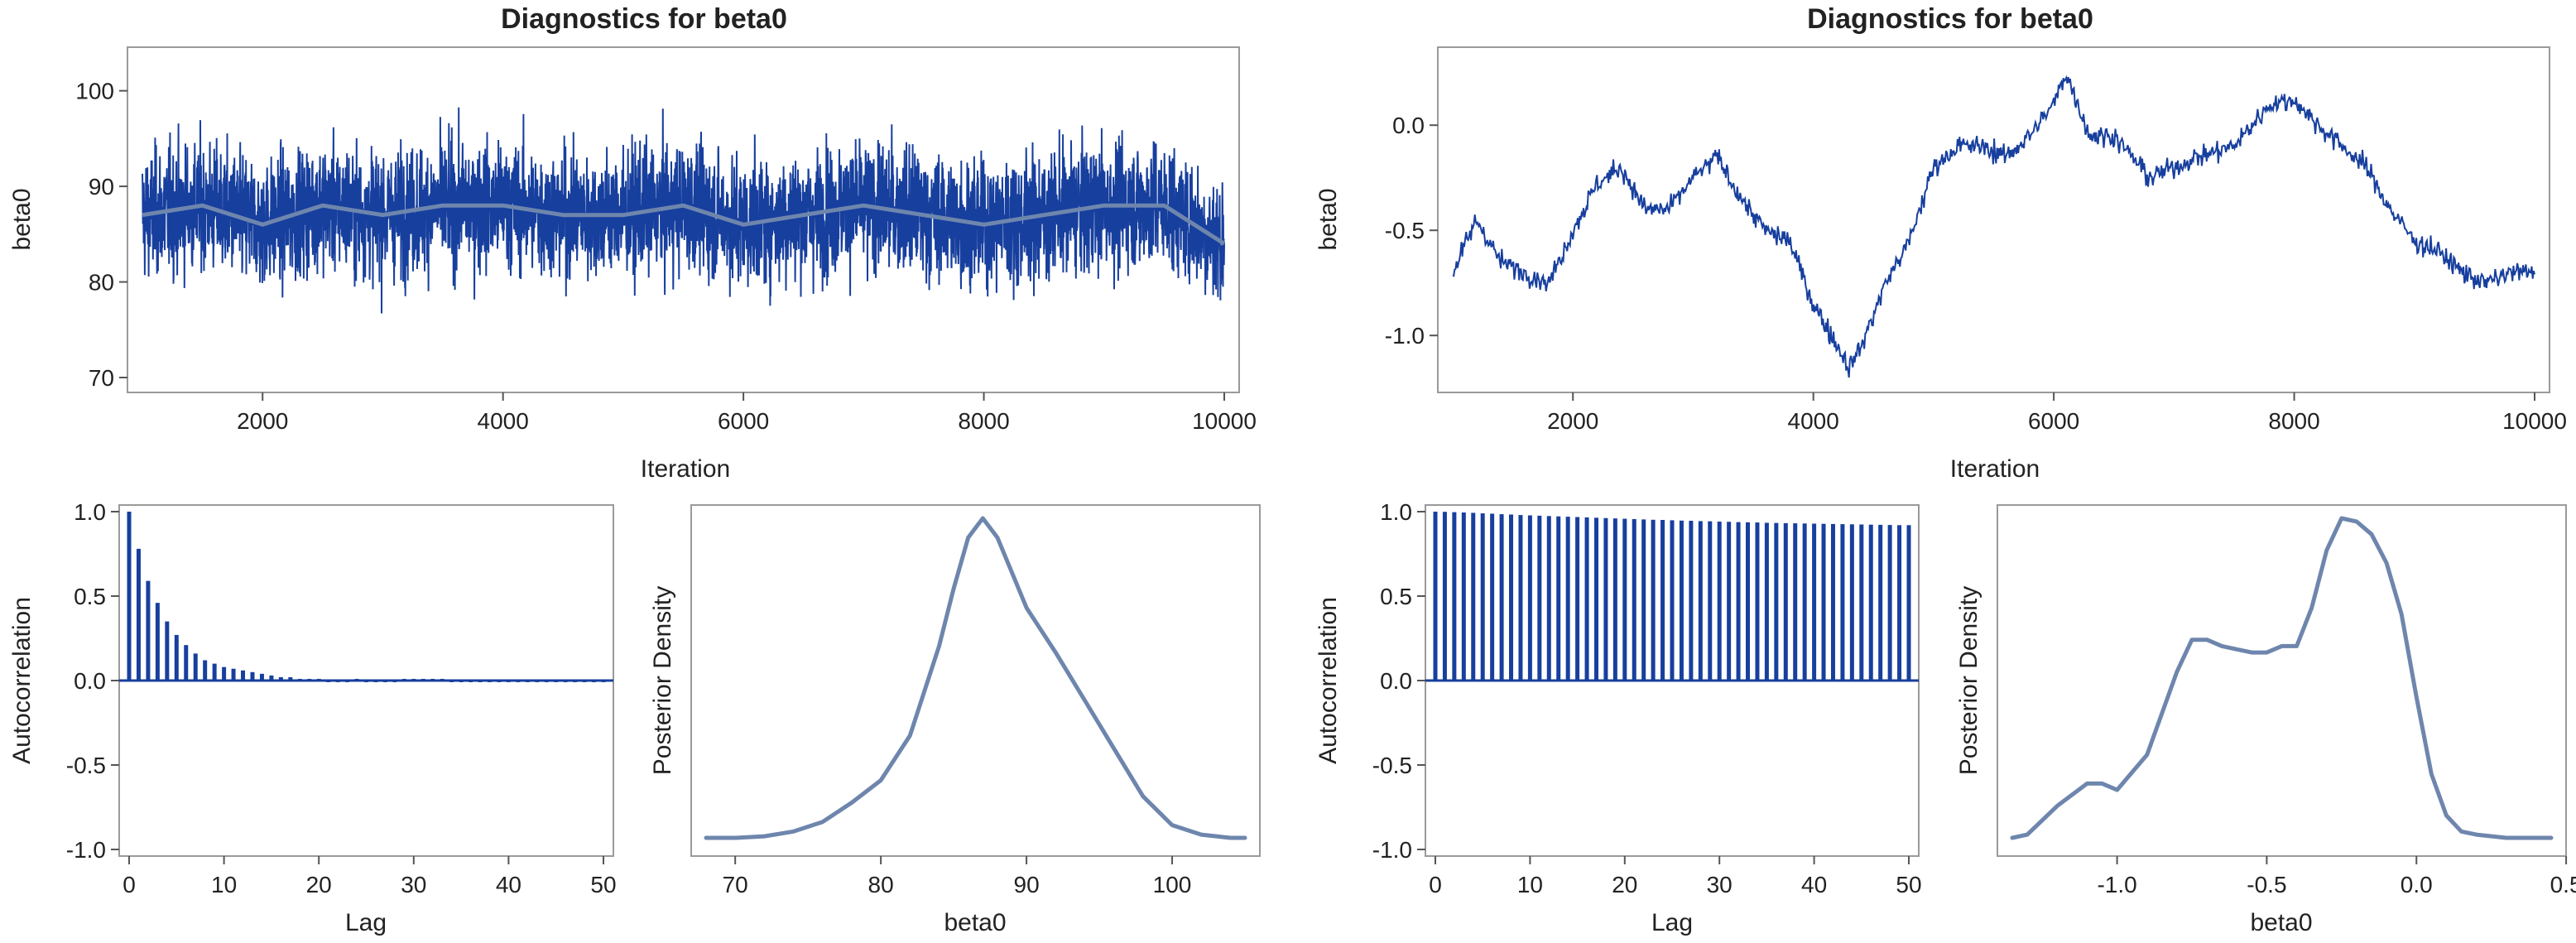  What do you see at coordinates (1675, 876) in the screenshot?
I see `x-tick-labels: 0 10 20 30 40 50` at bounding box center [1675, 876].